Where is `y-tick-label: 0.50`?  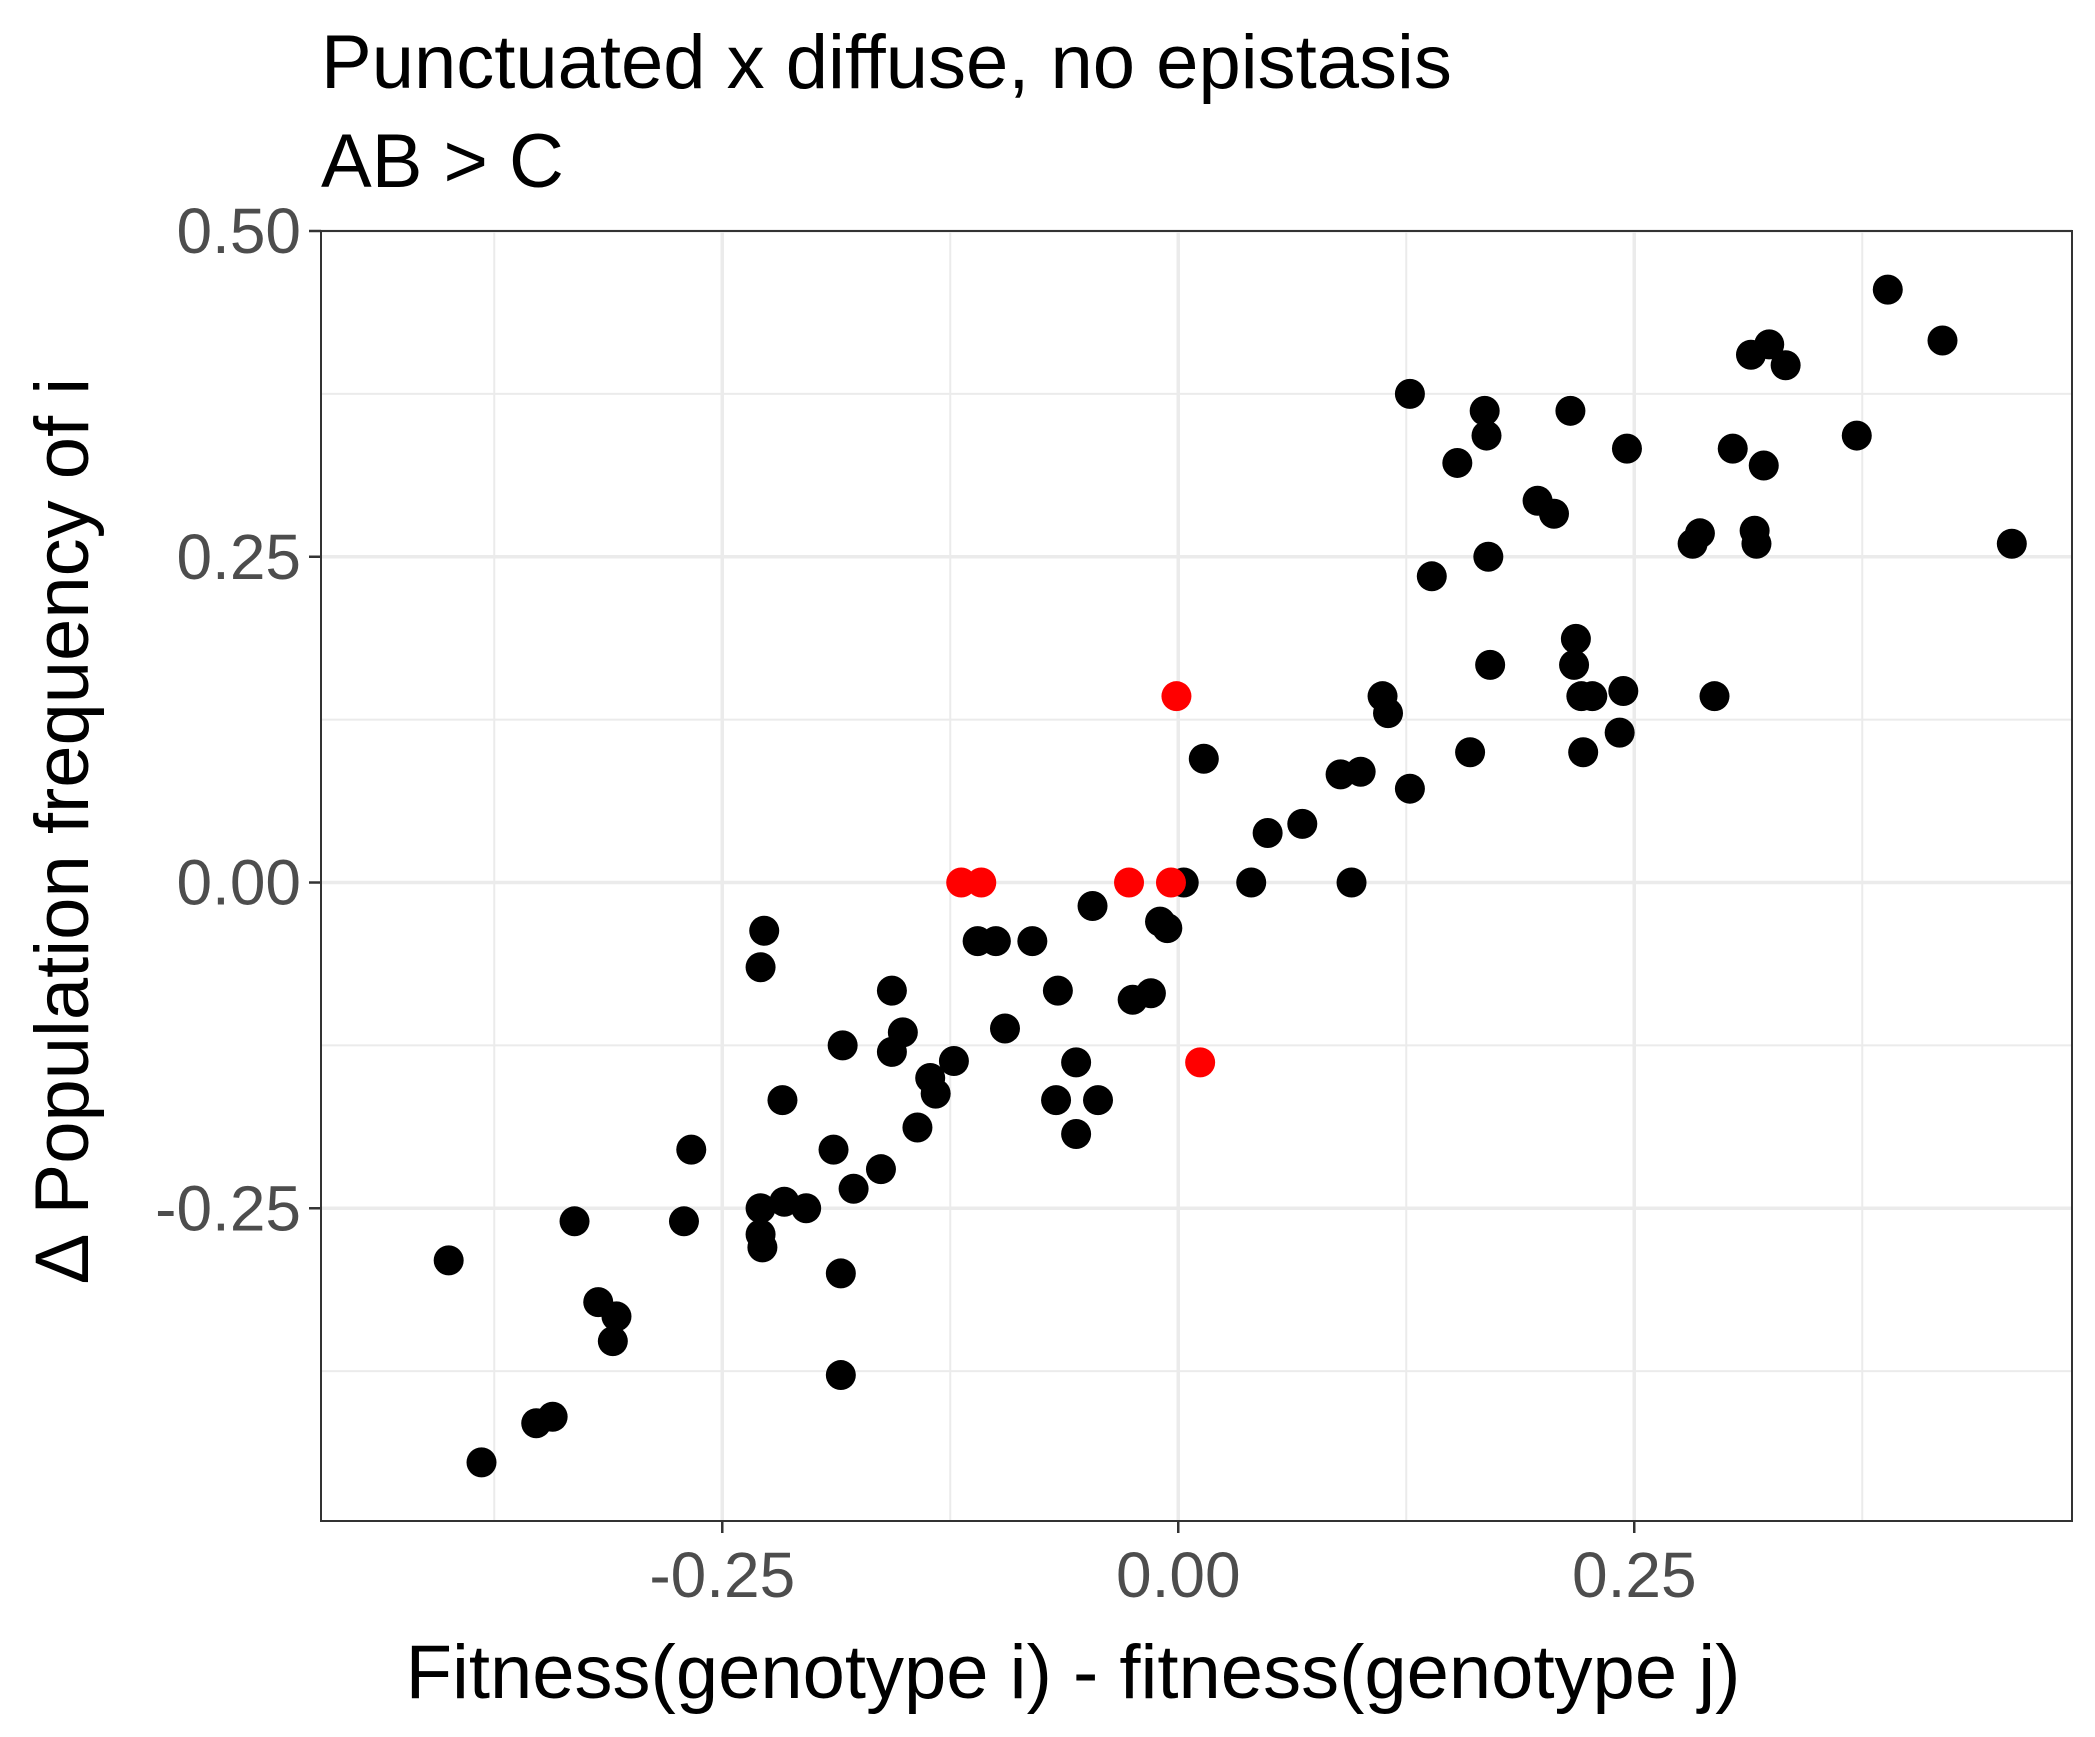
y-tick-label: 0.50 is located at coordinates (238, 231).